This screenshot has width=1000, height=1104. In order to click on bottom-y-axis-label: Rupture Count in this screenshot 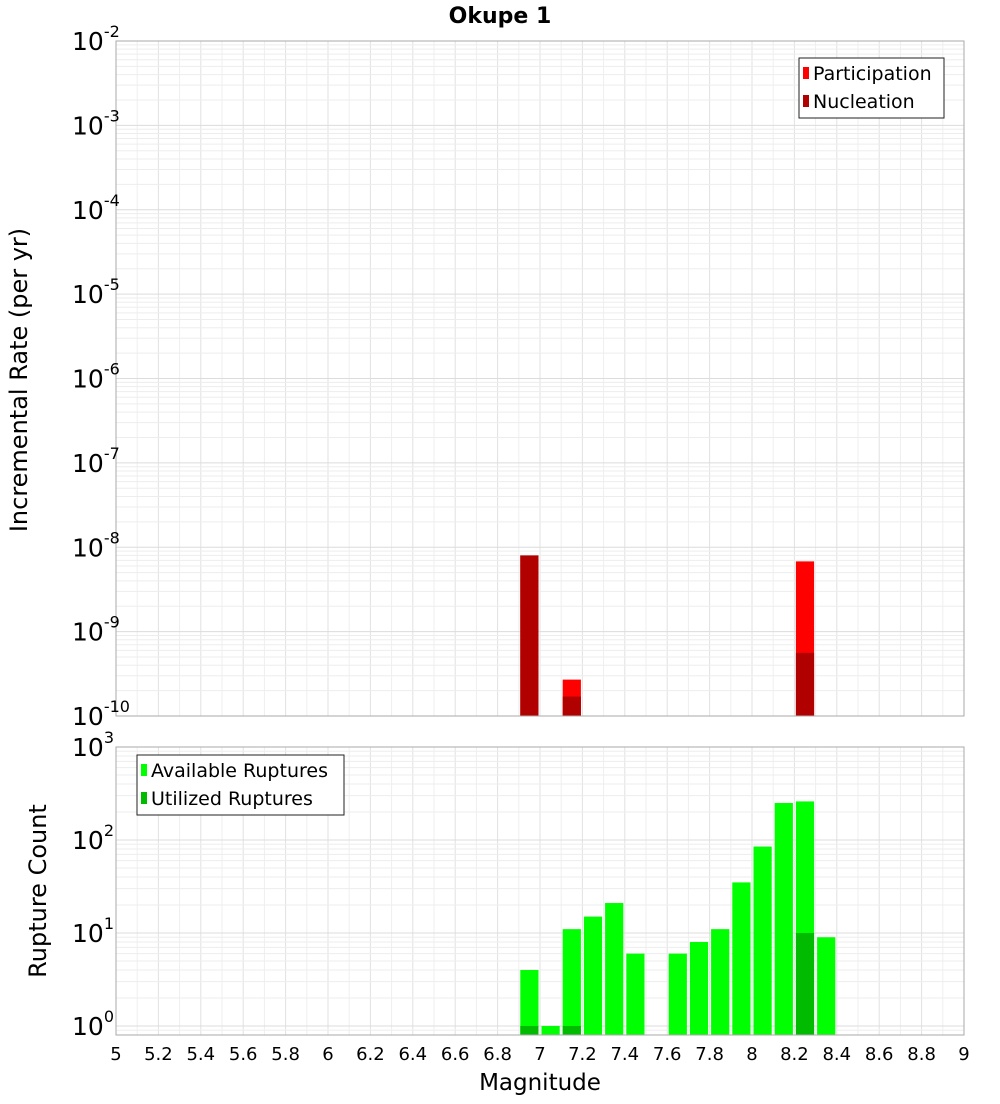, I will do `click(38, 891)`.